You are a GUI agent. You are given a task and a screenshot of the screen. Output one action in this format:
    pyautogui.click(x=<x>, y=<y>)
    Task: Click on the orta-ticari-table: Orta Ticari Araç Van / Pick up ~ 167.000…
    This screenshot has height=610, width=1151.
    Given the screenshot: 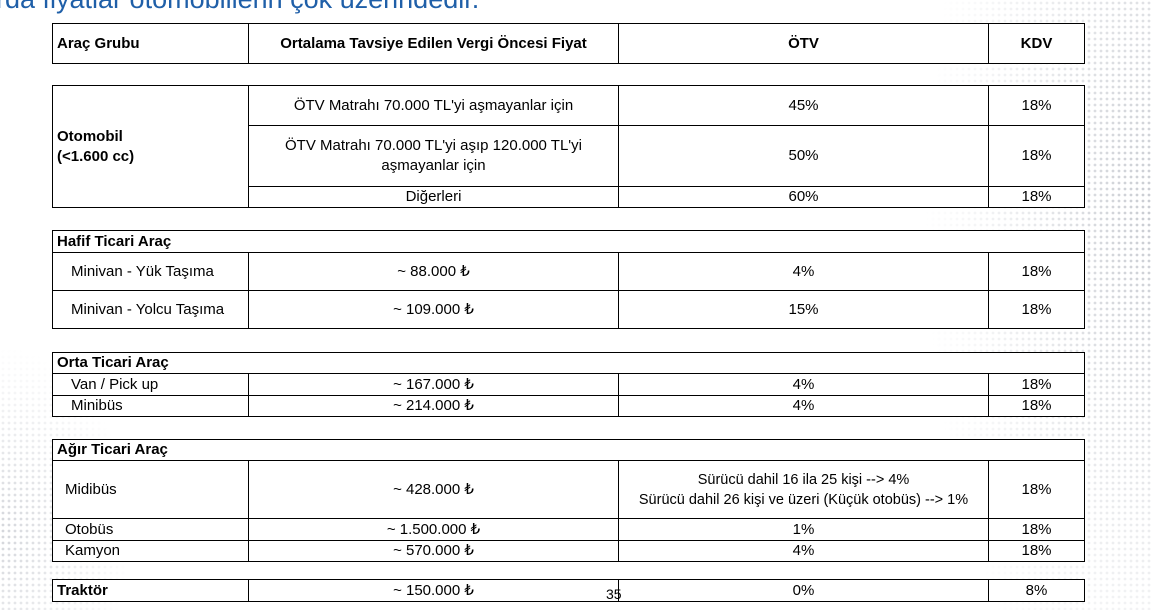 What is the action you would take?
    pyautogui.click(x=568, y=384)
    